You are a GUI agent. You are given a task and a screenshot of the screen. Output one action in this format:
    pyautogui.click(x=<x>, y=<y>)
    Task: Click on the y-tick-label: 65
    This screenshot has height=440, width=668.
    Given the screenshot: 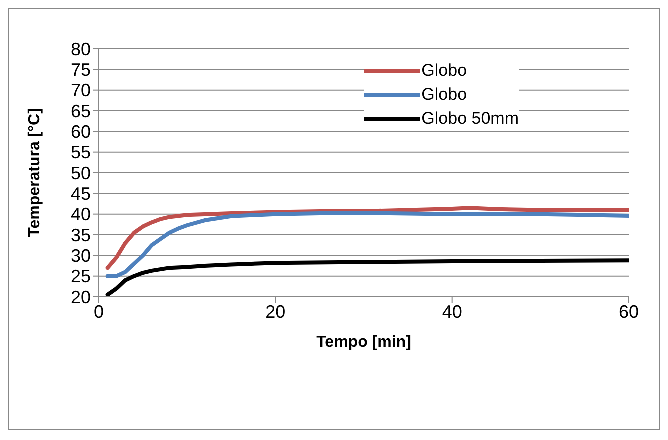 What is the action you would take?
    pyautogui.click(x=80, y=111)
    